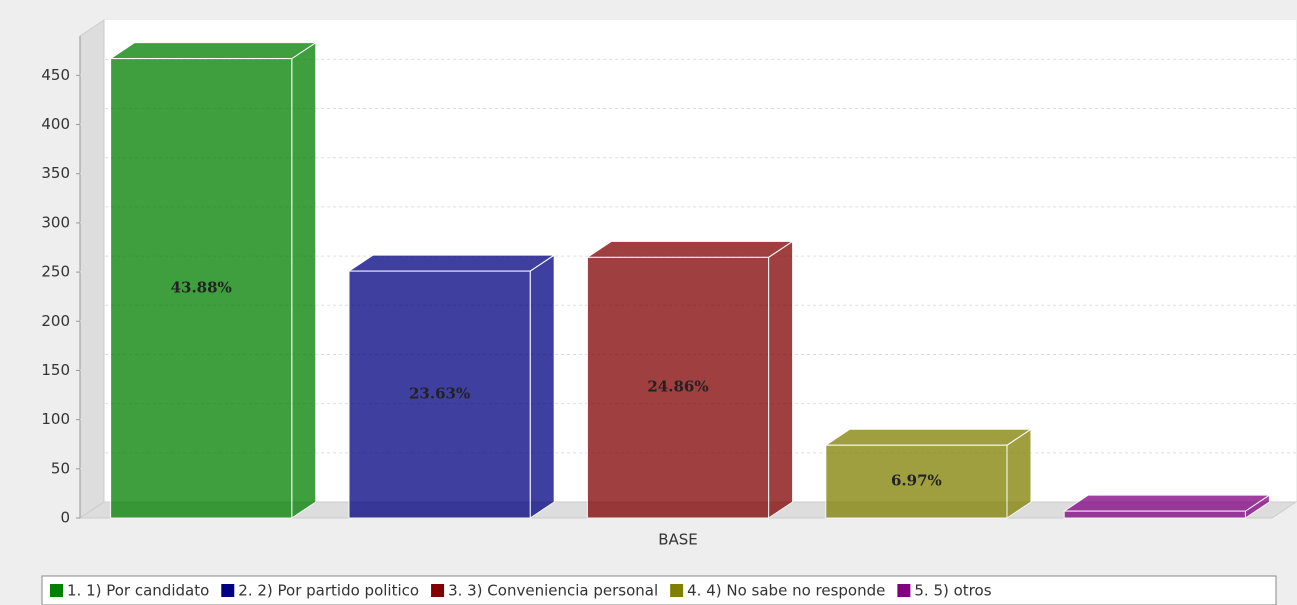  What do you see at coordinates (55, 419) in the screenshot?
I see `y-tick-label: 100` at bounding box center [55, 419].